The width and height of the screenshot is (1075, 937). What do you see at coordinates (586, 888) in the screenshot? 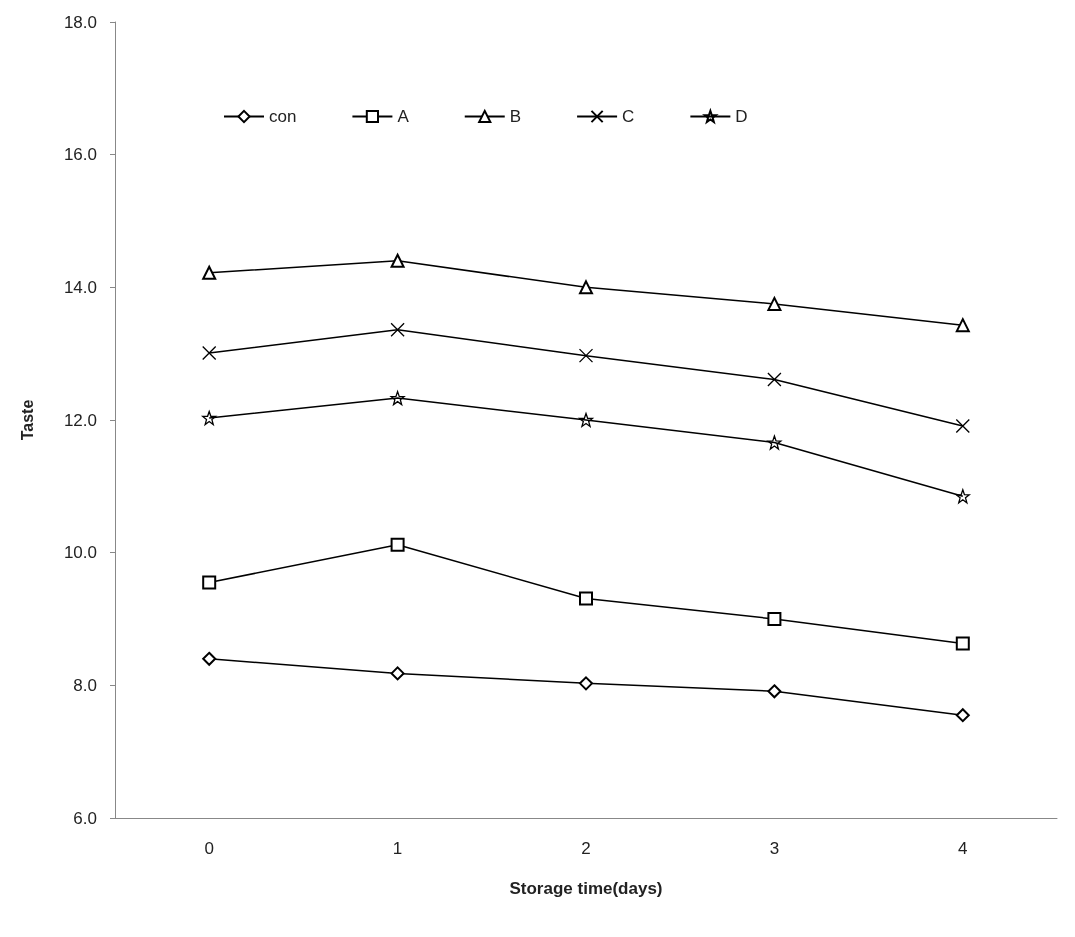
I see `x-axis-title: Storage time(days)` at bounding box center [586, 888].